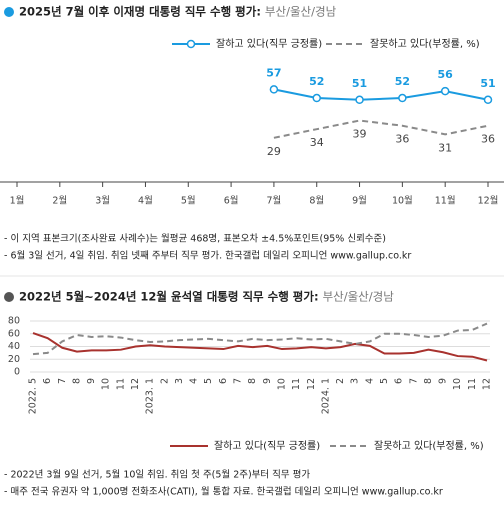 The height and width of the screenshot is (506, 504). Describe the element at coordinates (488, 201) in the screenshot. I see `x-tick-label: 12월` at that location.